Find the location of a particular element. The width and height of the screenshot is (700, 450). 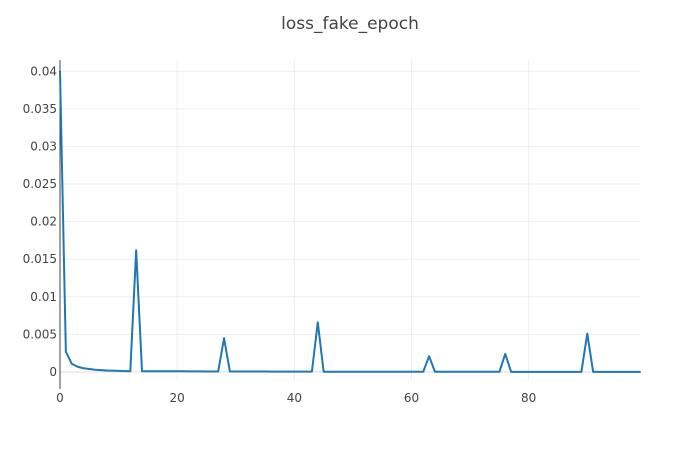

y-tick-label: 0.04 is located at coordinates (43, 71).